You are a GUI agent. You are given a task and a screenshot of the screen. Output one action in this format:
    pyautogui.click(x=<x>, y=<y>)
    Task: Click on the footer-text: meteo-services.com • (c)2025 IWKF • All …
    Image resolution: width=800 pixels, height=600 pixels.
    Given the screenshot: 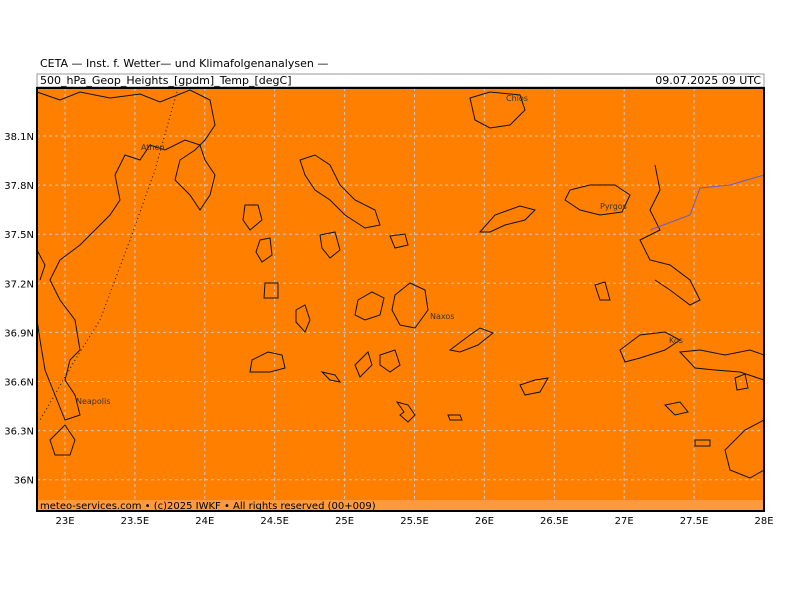 What is the action you would take?
    pyautogui.click(x=208, y=506)
    